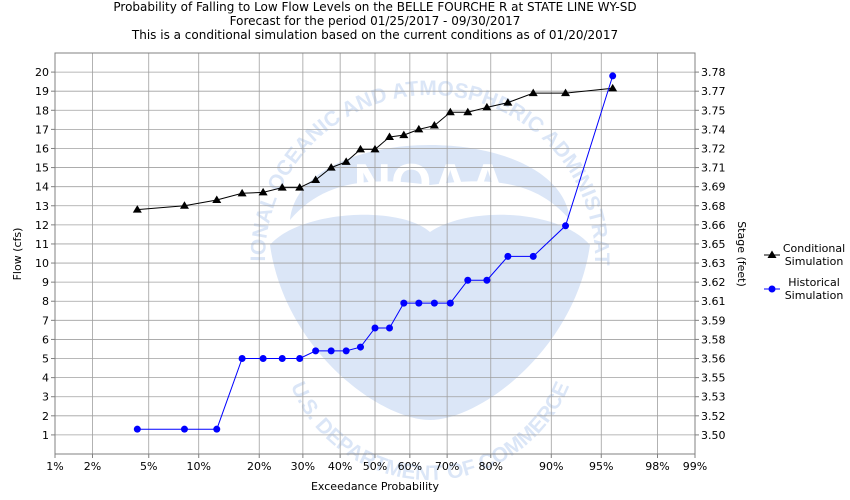  Describe the element at coordinates (551, 466) in the screenshot. I see `x-tick-label: 90%` at that location.